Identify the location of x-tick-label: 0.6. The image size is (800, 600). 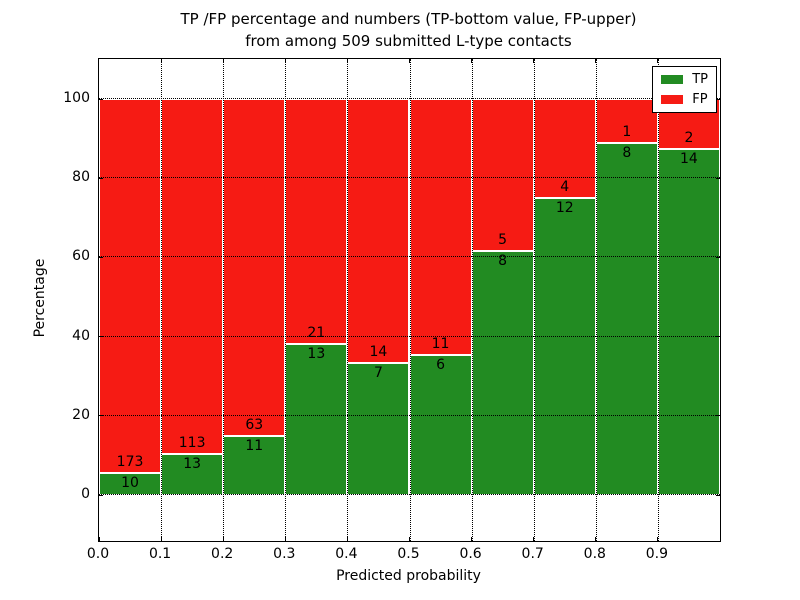
(470, 554).